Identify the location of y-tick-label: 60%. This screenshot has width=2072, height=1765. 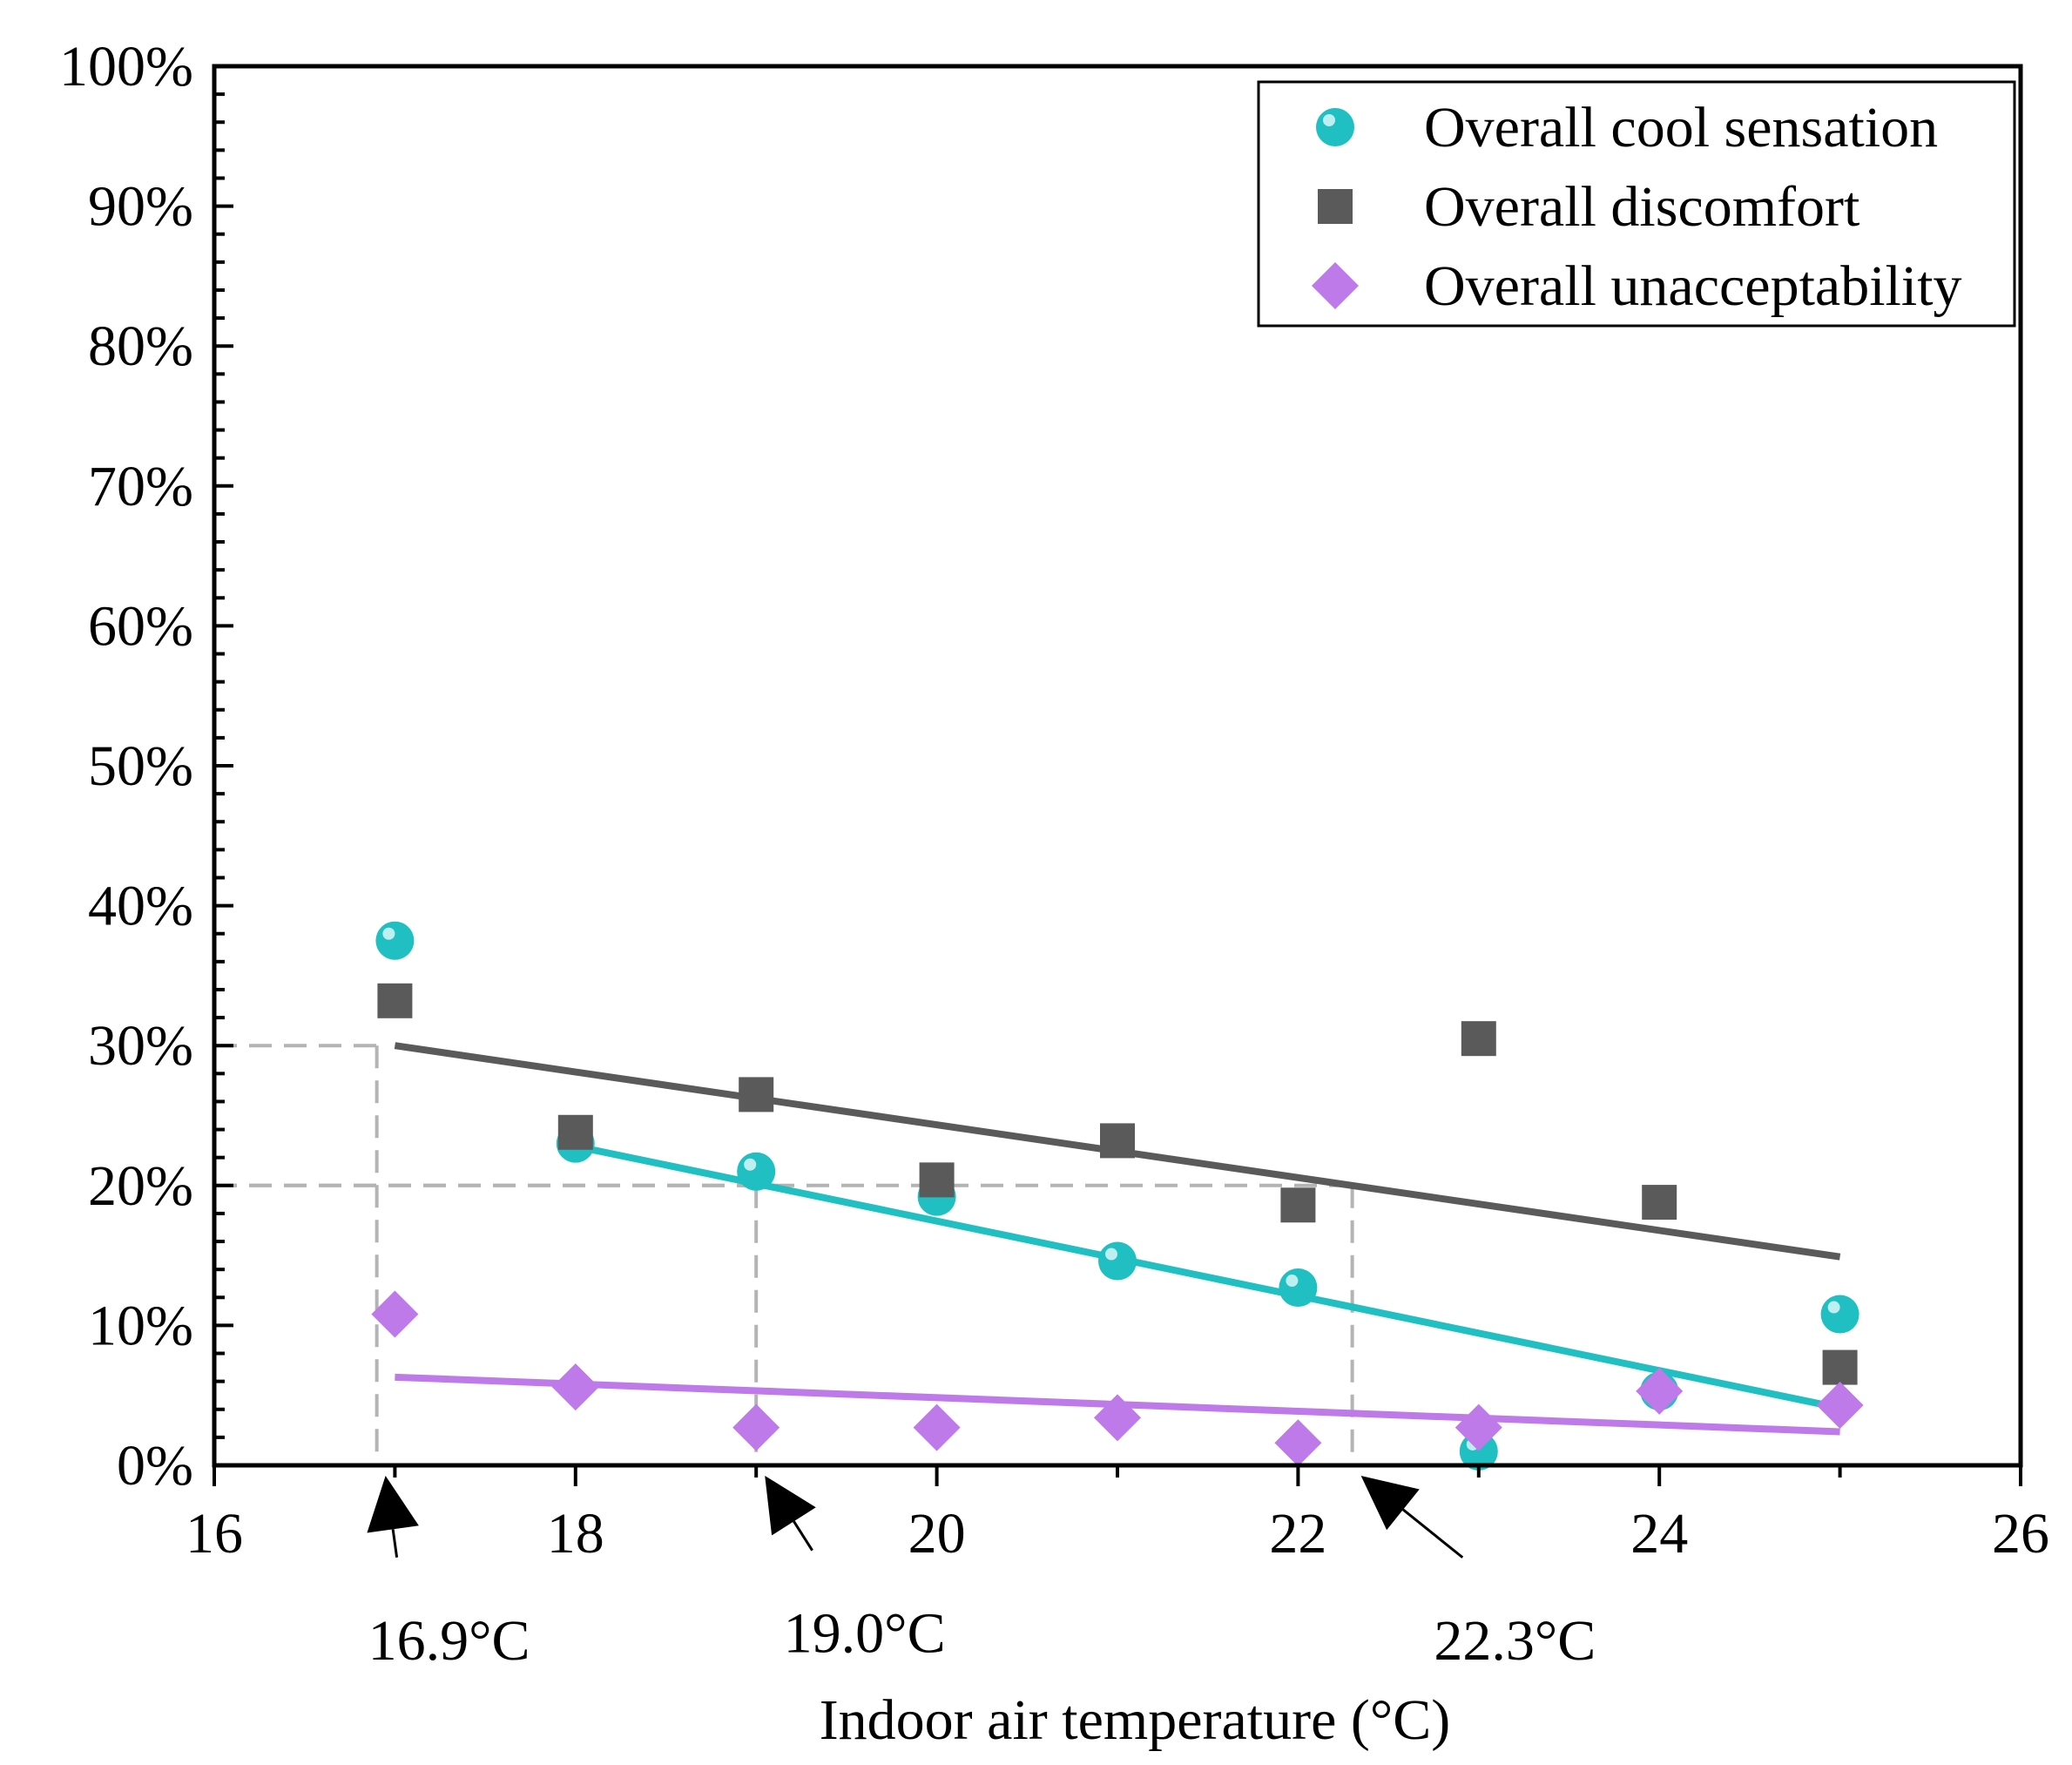
(140, 626).